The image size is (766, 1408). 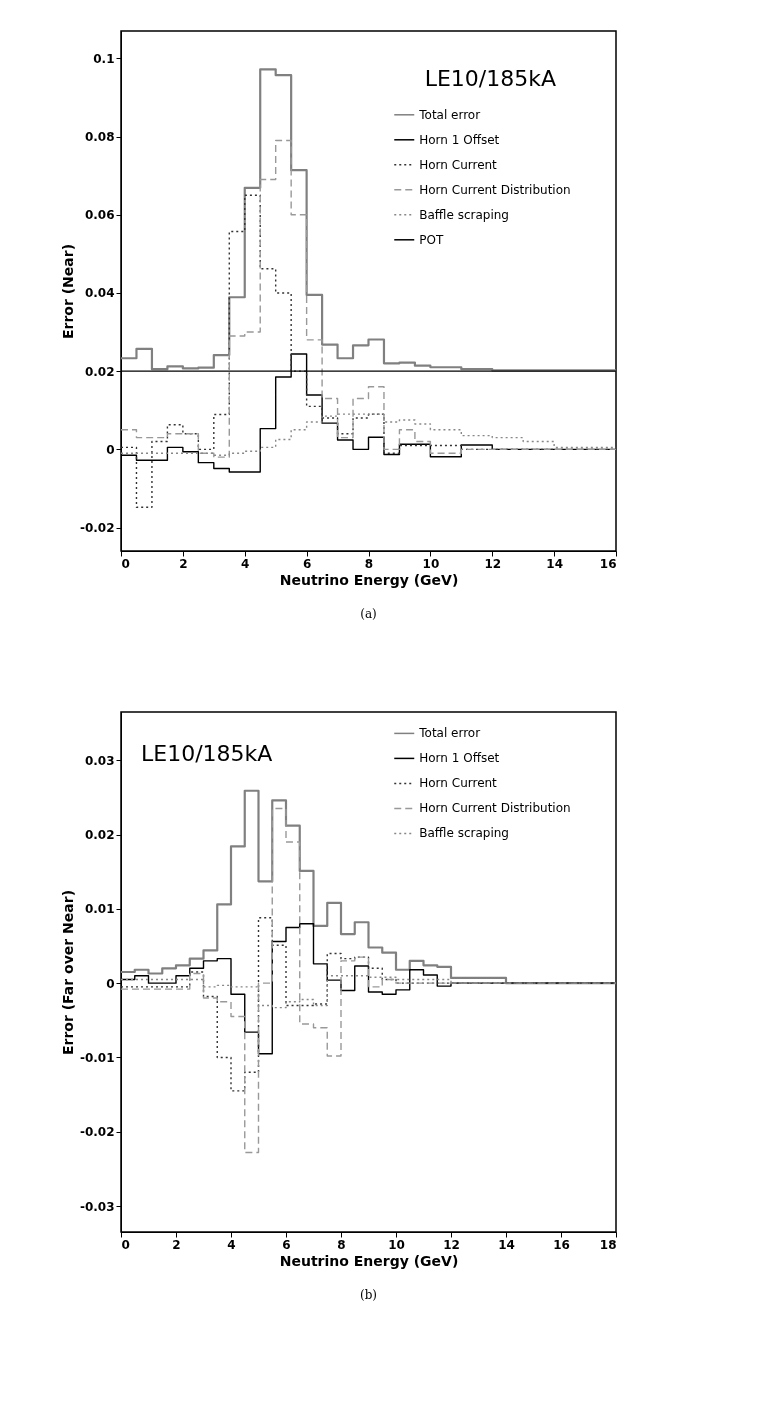 What do you see at coordinates (368, 1295) in the screenshot?
I see `text: (b)` at bounding box center [368, 1295].